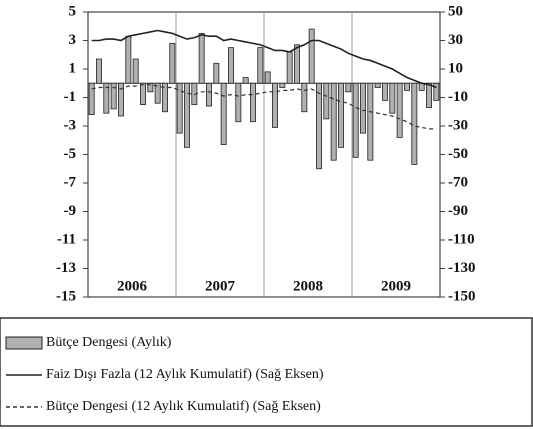 Image resolution: width=533 pixels, height=430 pixels. What do you see at coordinates (458, 97) in the screenshot?
I see `y2-tick-label: -10` at bounding box center [458, 97].